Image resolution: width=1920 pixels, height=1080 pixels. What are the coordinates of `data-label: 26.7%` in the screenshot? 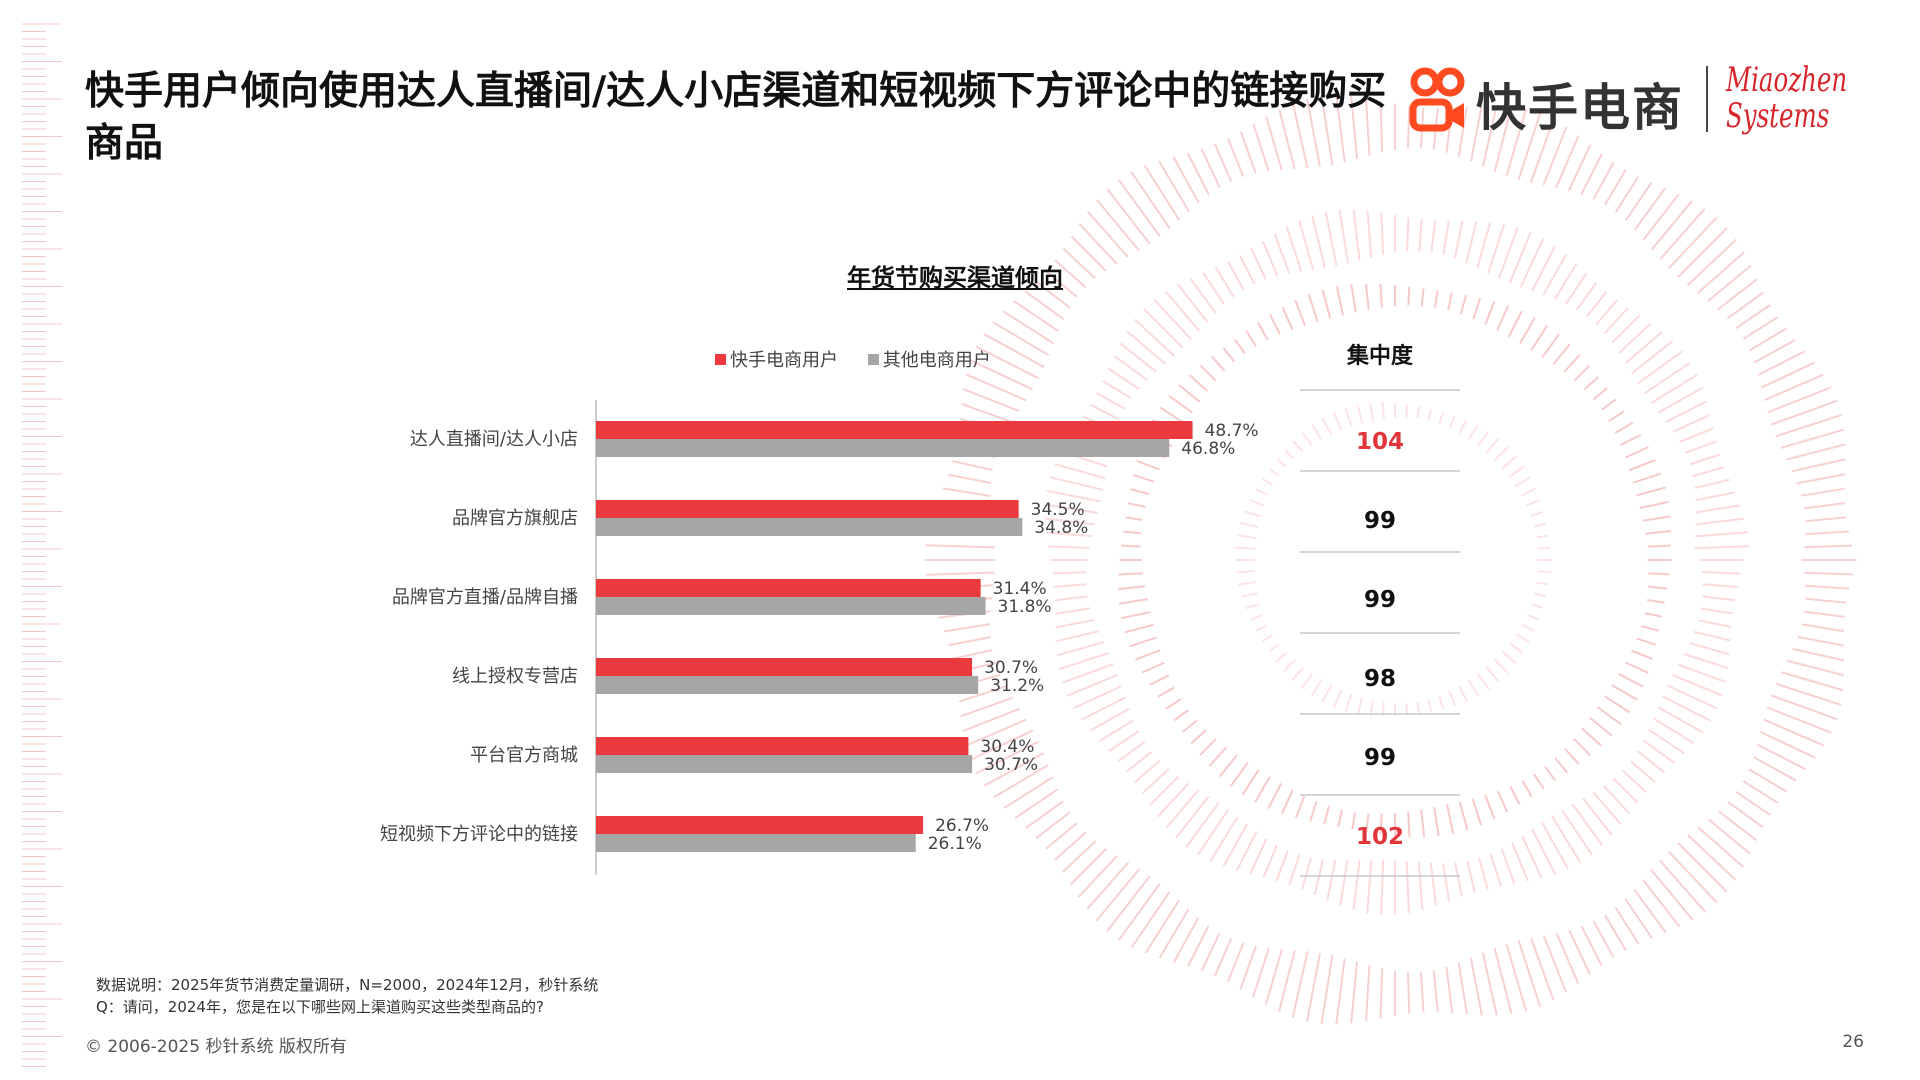 It's located at (962, 826).